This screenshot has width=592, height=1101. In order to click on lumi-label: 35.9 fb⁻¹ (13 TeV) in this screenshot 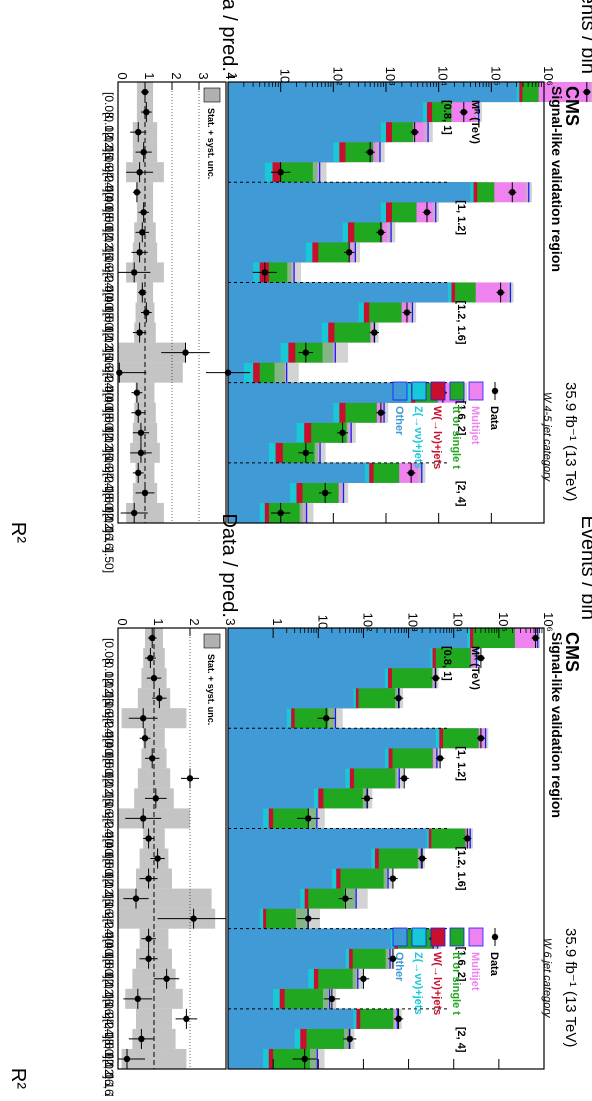, I will do `click(570, 987)`.